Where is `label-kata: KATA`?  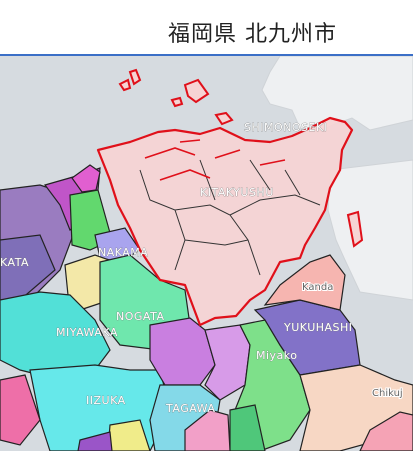
label-kata: KATA is located at coordinates (14, 262).